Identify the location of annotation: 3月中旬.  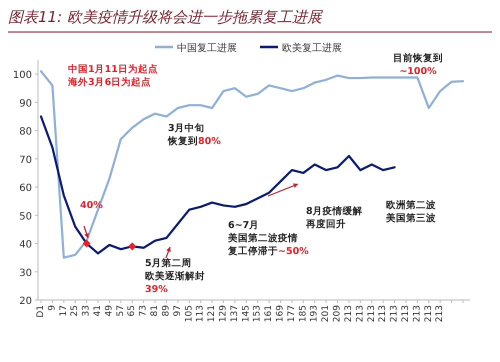
(186, 128).